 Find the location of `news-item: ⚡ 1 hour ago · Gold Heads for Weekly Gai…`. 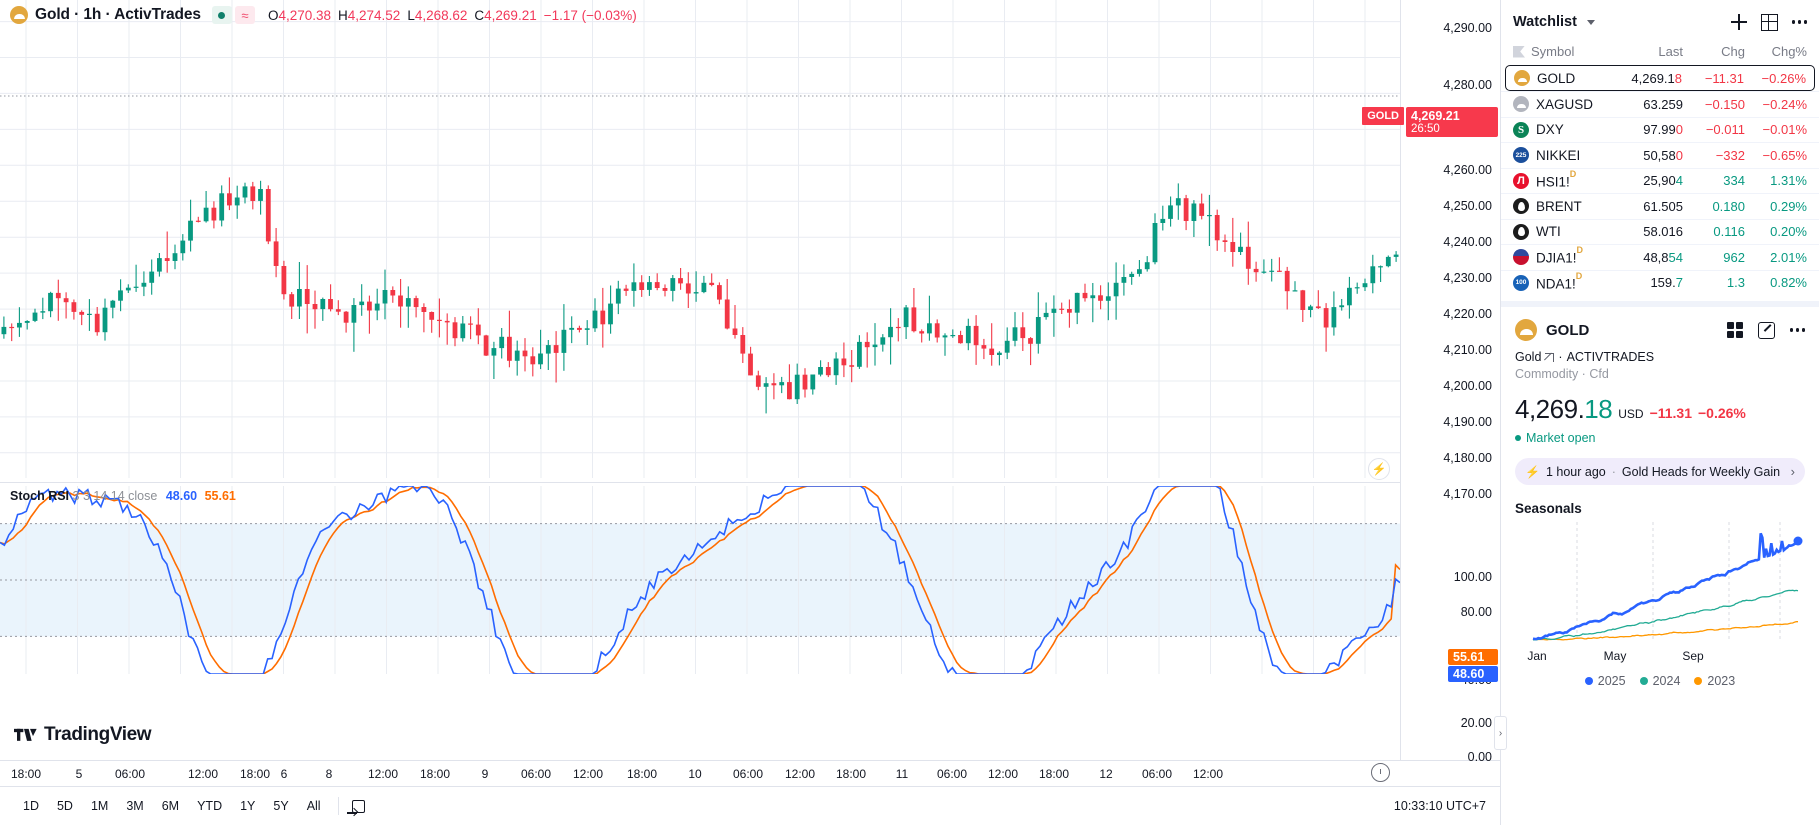

news-item: ⚡ 1 hour ago · Gold Heads for Weekly Gai… is located at coordinates (1660, 471).